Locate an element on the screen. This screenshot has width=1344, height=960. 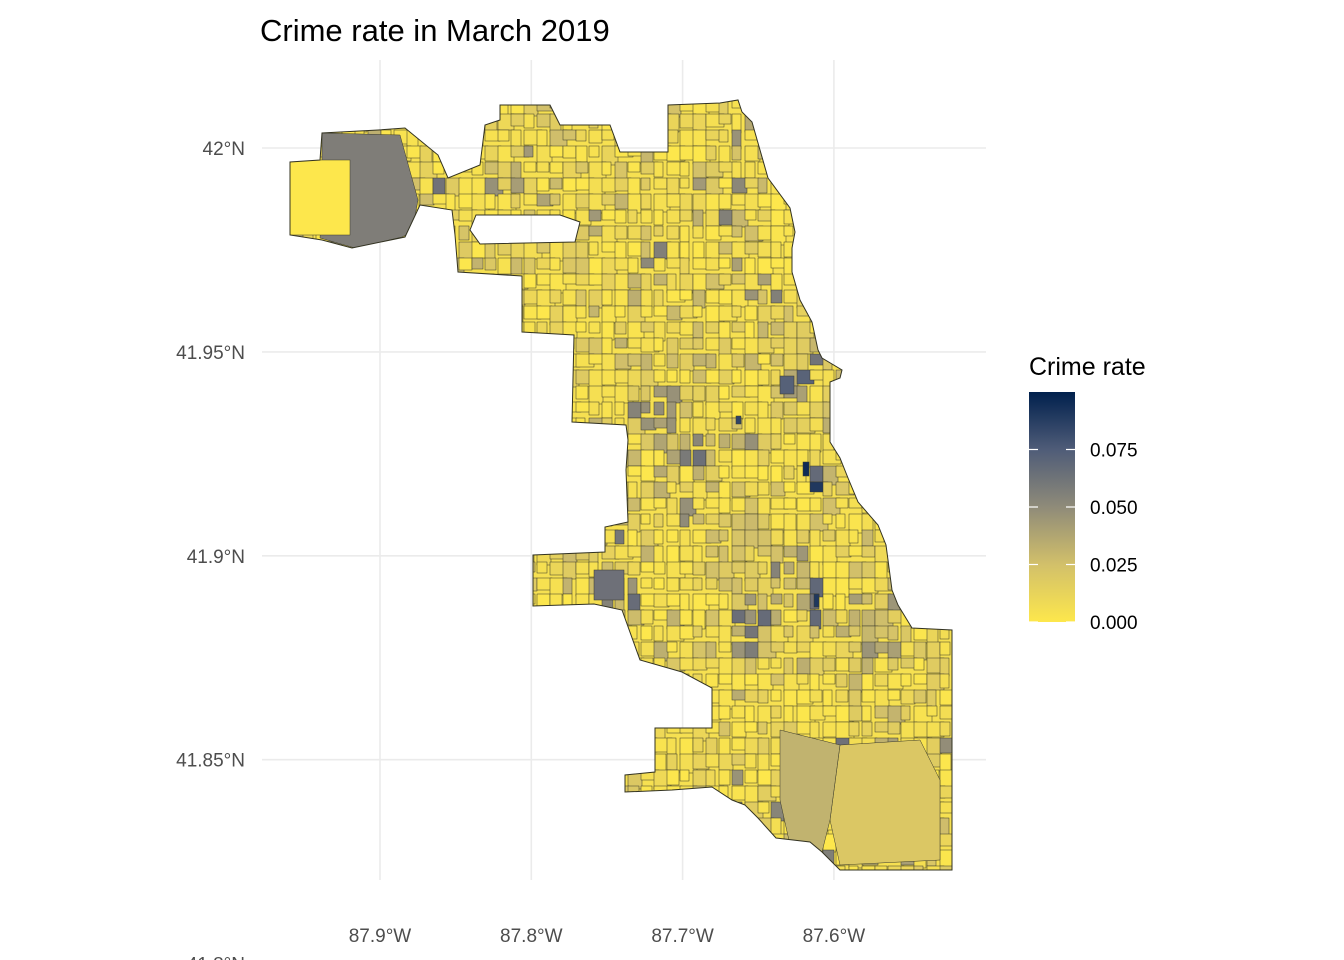
tract-hotspot is located at coordinates (738, 420).